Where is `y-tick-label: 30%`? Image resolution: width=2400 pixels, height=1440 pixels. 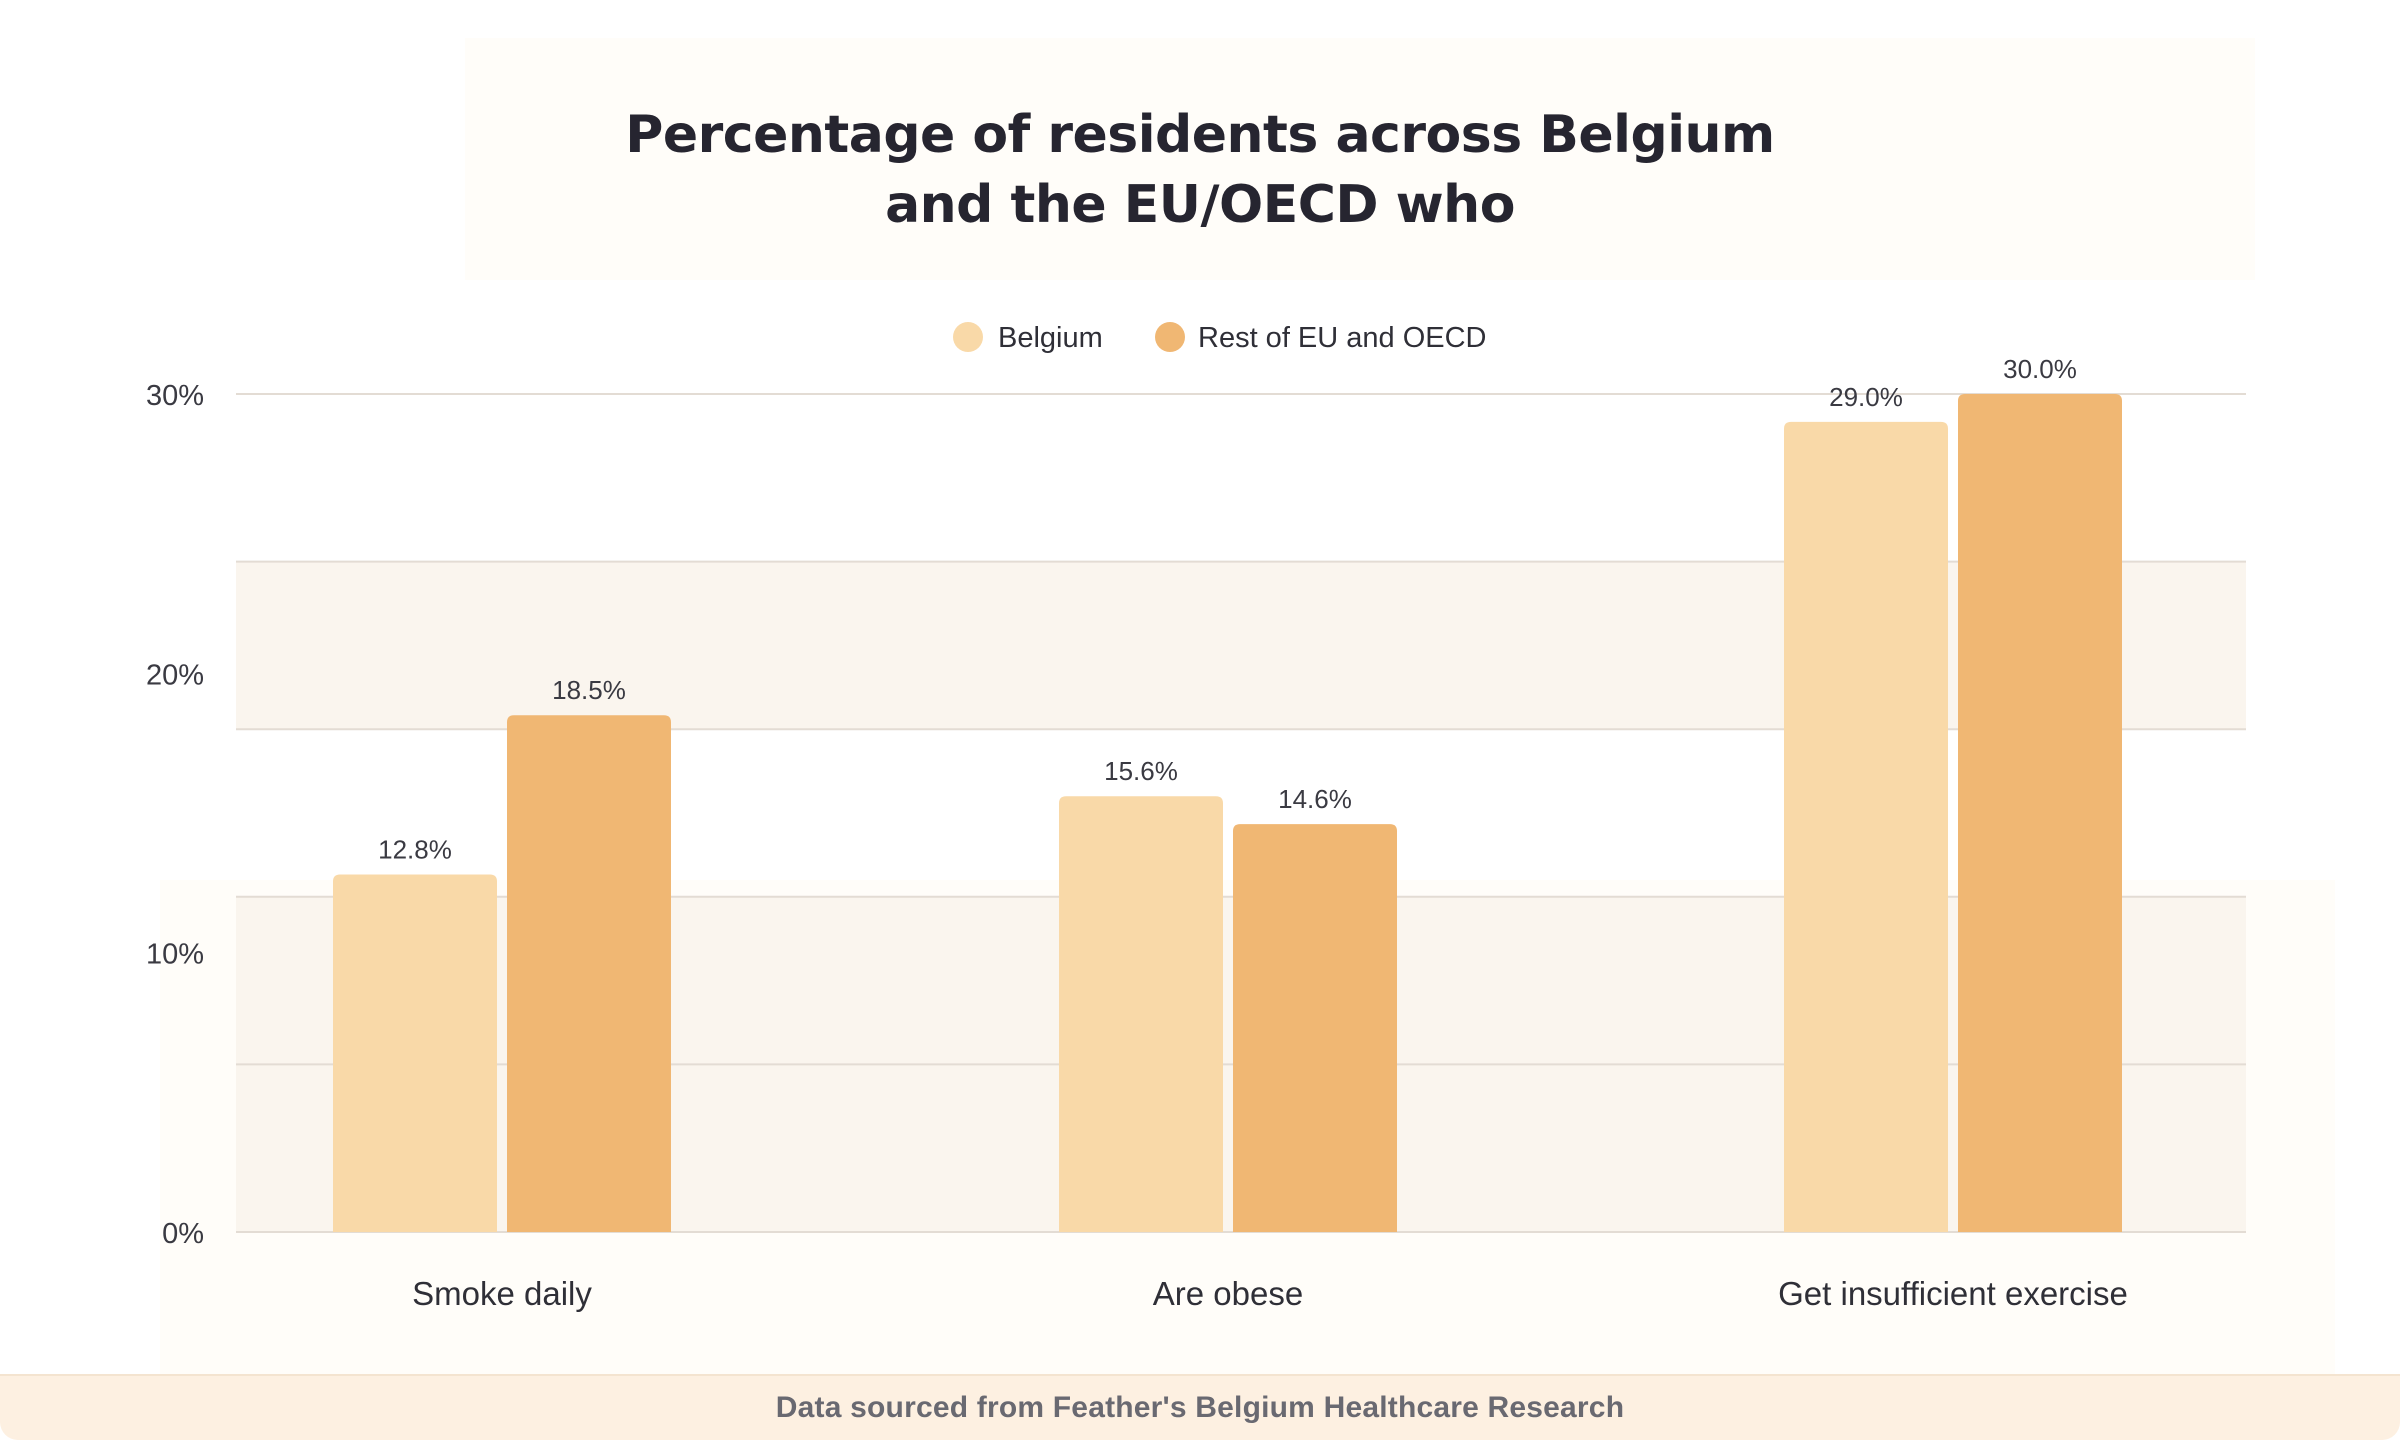 y-tick-label: 30% is located at coordinates (175, 396).